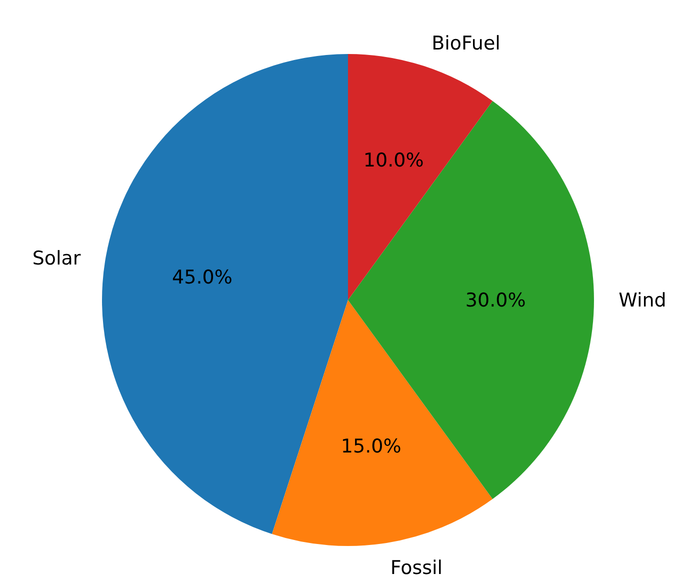 The width and height of the screenshot is (690, 578). Describe the element at coordinates (393, 160) in the screenshot. I see `data-label: 10.0%` at that location.